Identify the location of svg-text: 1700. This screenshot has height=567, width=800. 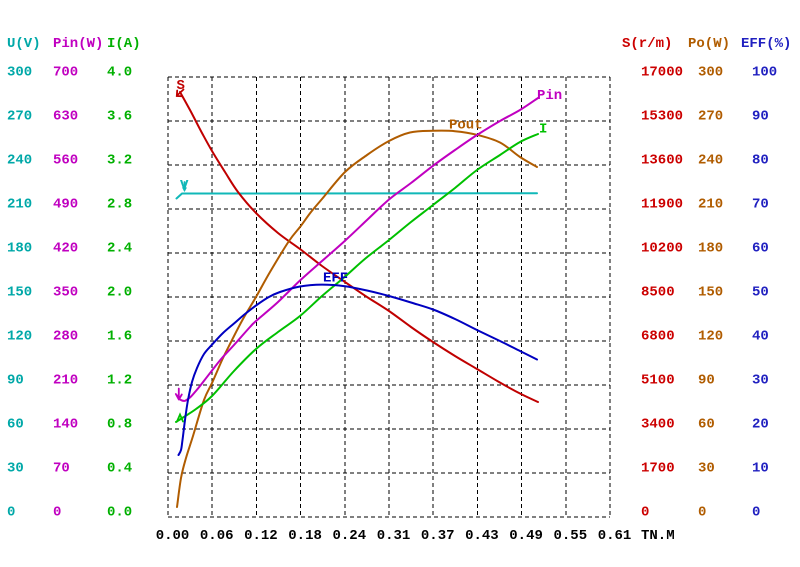
(658, 469).